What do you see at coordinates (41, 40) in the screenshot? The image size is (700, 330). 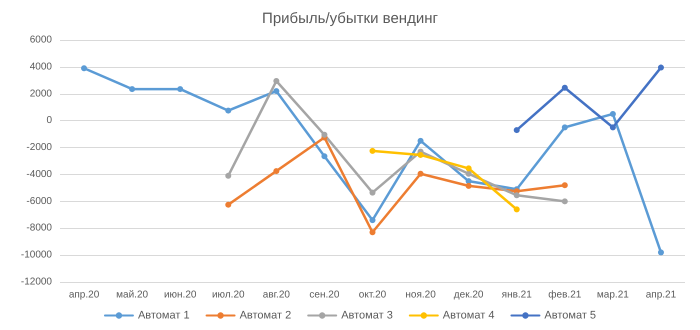 I see `y-tick-label: 6000` at bounding box center [41, 40].